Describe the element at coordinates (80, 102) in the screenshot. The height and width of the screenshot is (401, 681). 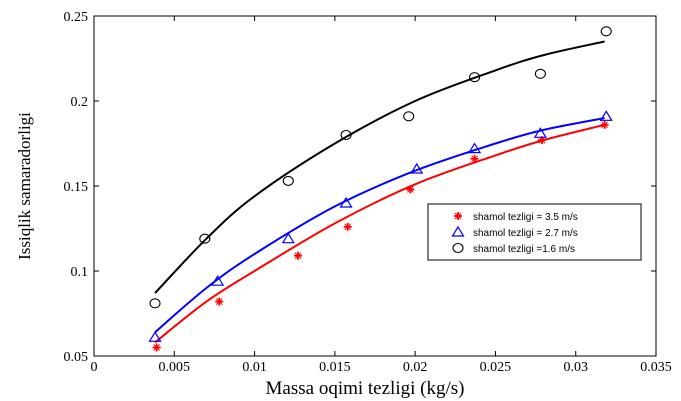
I see `y-tick-label: 0.2` at that location.